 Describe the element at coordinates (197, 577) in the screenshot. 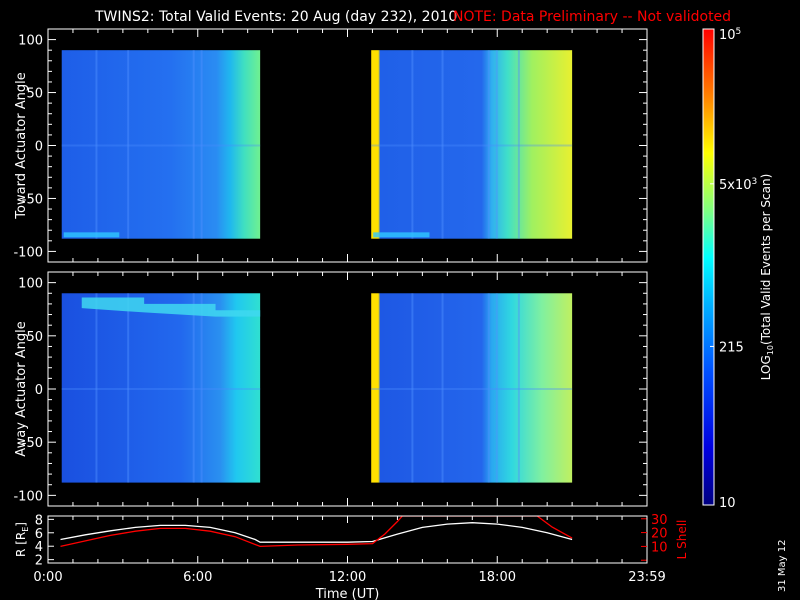

I see `x-tick-label: 6:00` at that location.